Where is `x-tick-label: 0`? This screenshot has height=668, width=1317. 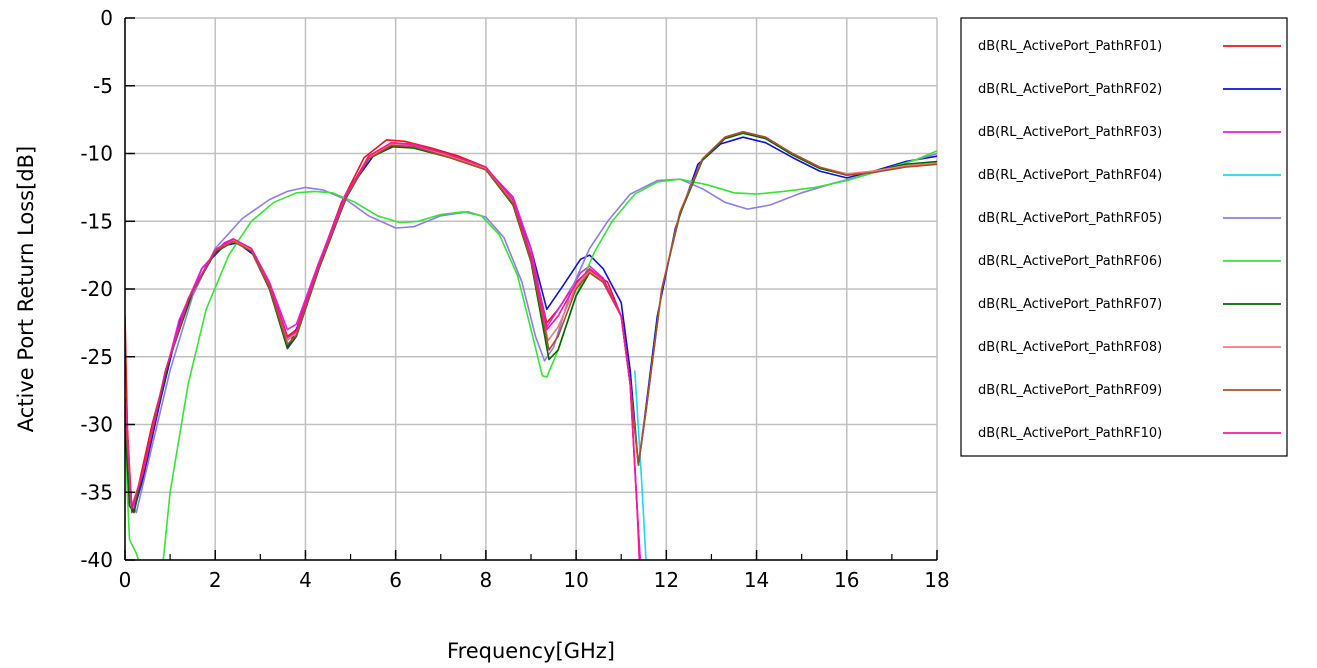
x-tick-label: 0 is located at coordinates (125, 580).